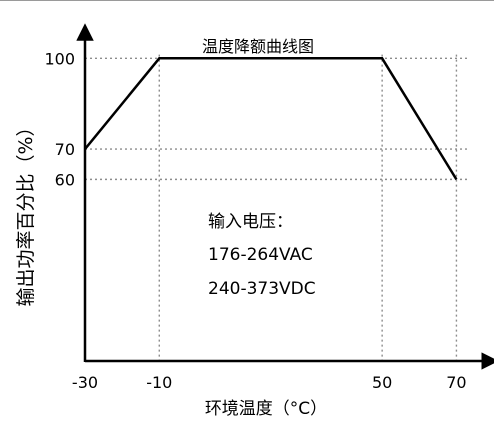  Describe the element at coordinates (250, 222) in the screenshot. I see `annotation-heading: 输入电压：` at that location.